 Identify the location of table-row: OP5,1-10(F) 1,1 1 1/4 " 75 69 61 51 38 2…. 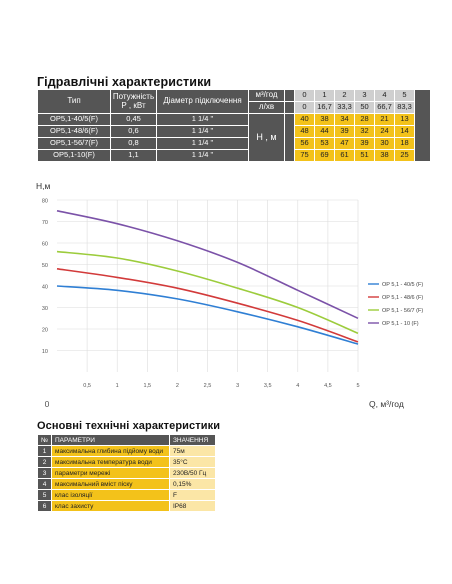
(234, 155).